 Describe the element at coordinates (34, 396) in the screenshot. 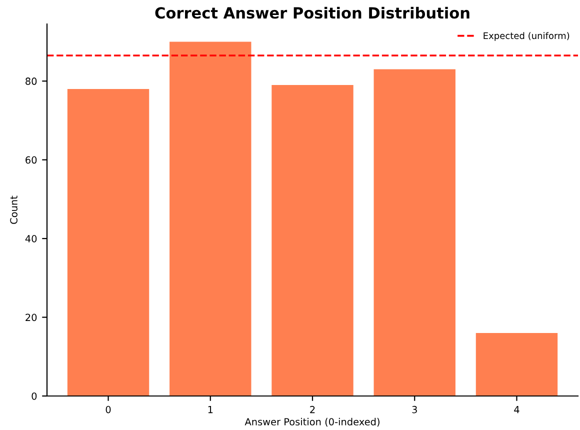

I see `y-tick-label: 0` at that location.